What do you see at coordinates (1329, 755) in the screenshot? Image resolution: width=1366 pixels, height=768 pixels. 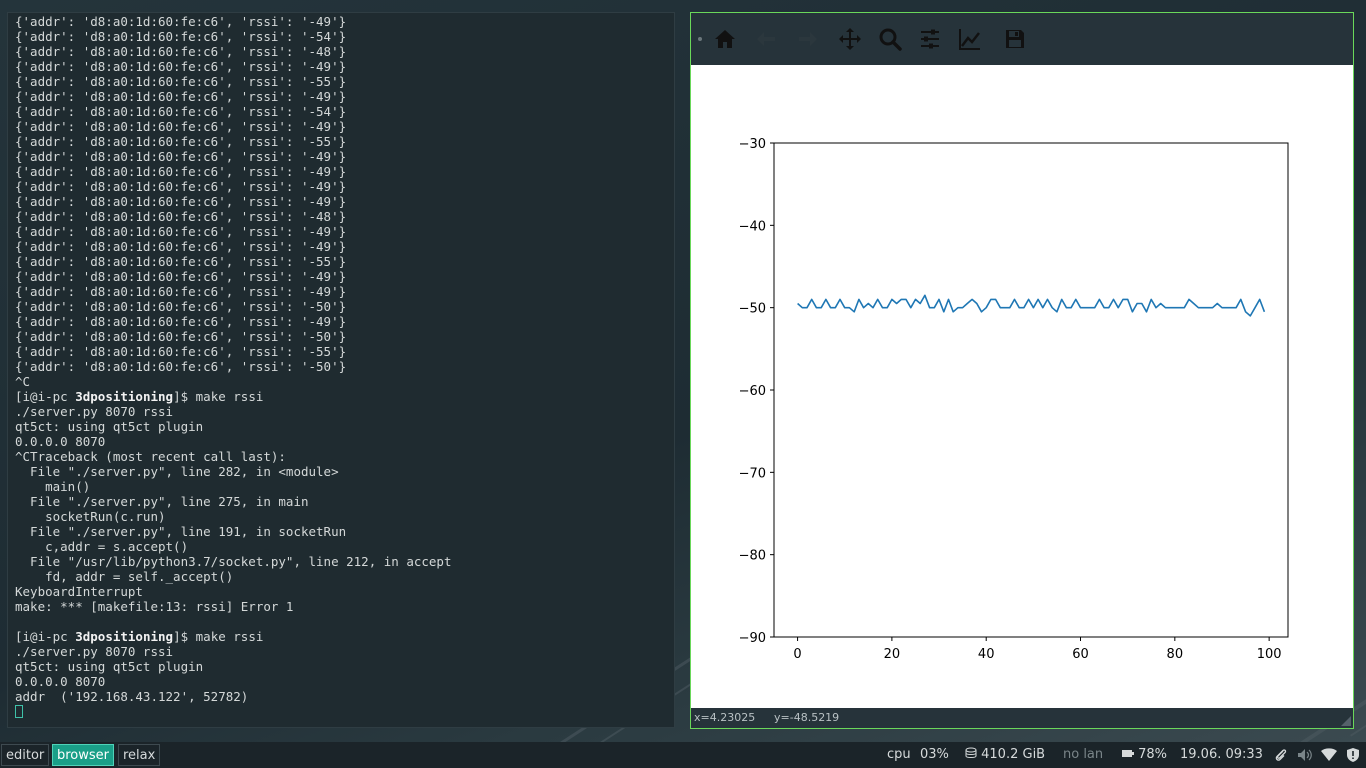 I see `wifi-icon` at bounding box center [1329, 755].